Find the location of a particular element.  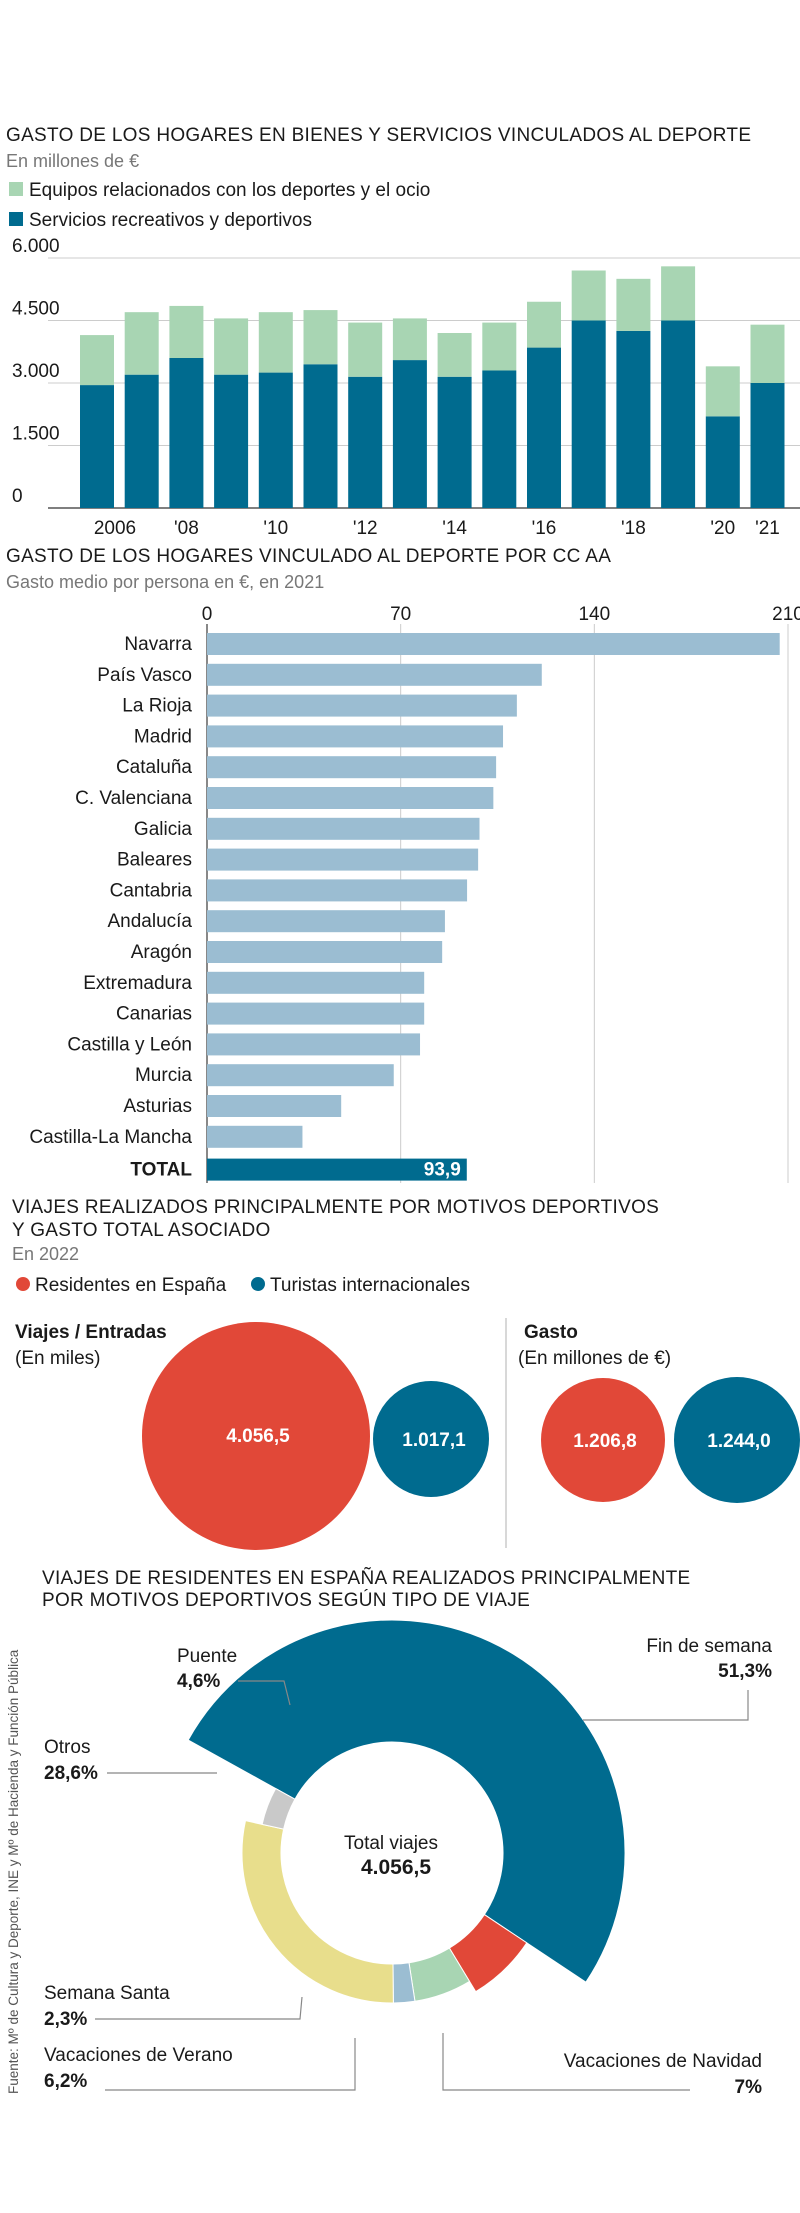

leader-vacaciones-navidad is located at coordinates (566, 2062).